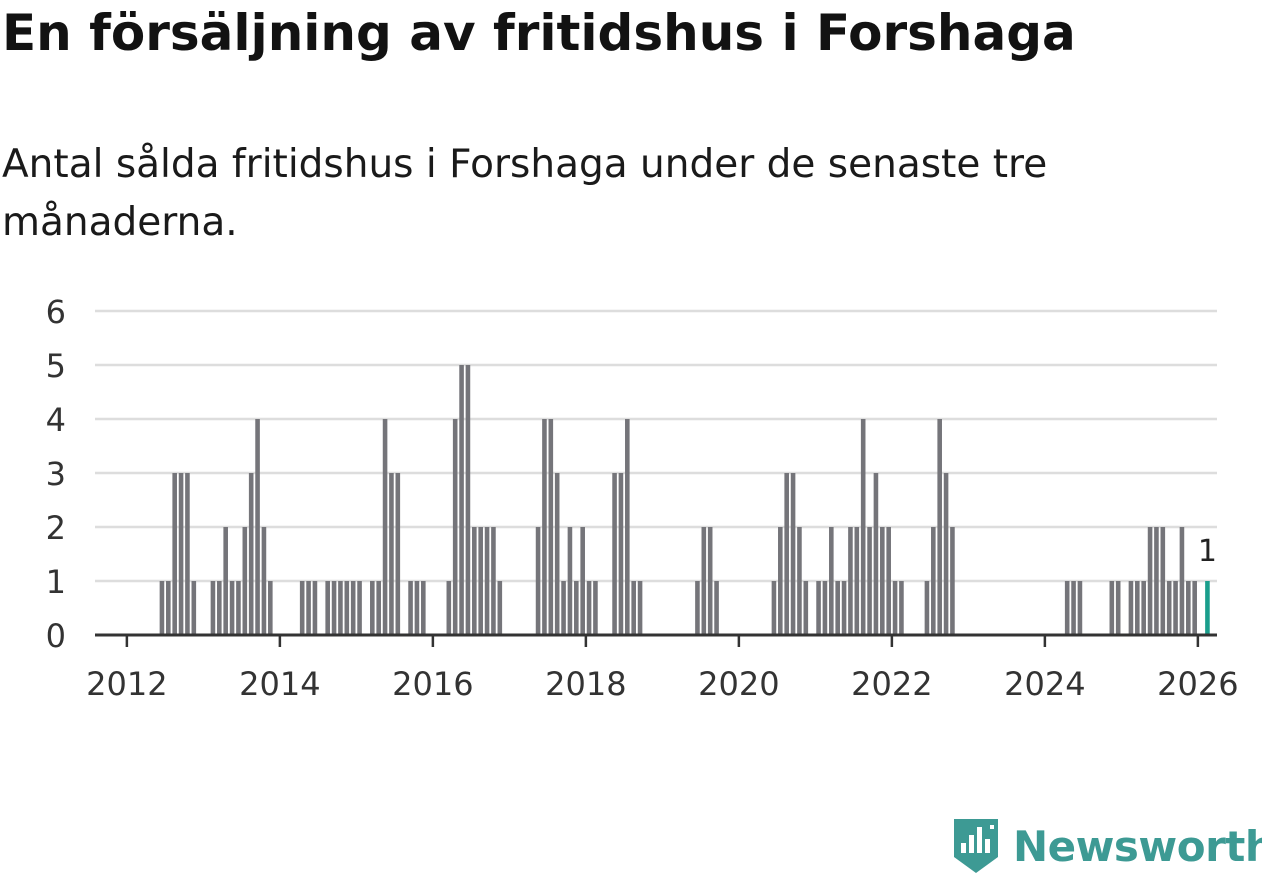  I want to click on bar-highlight, so click(1207, 608).